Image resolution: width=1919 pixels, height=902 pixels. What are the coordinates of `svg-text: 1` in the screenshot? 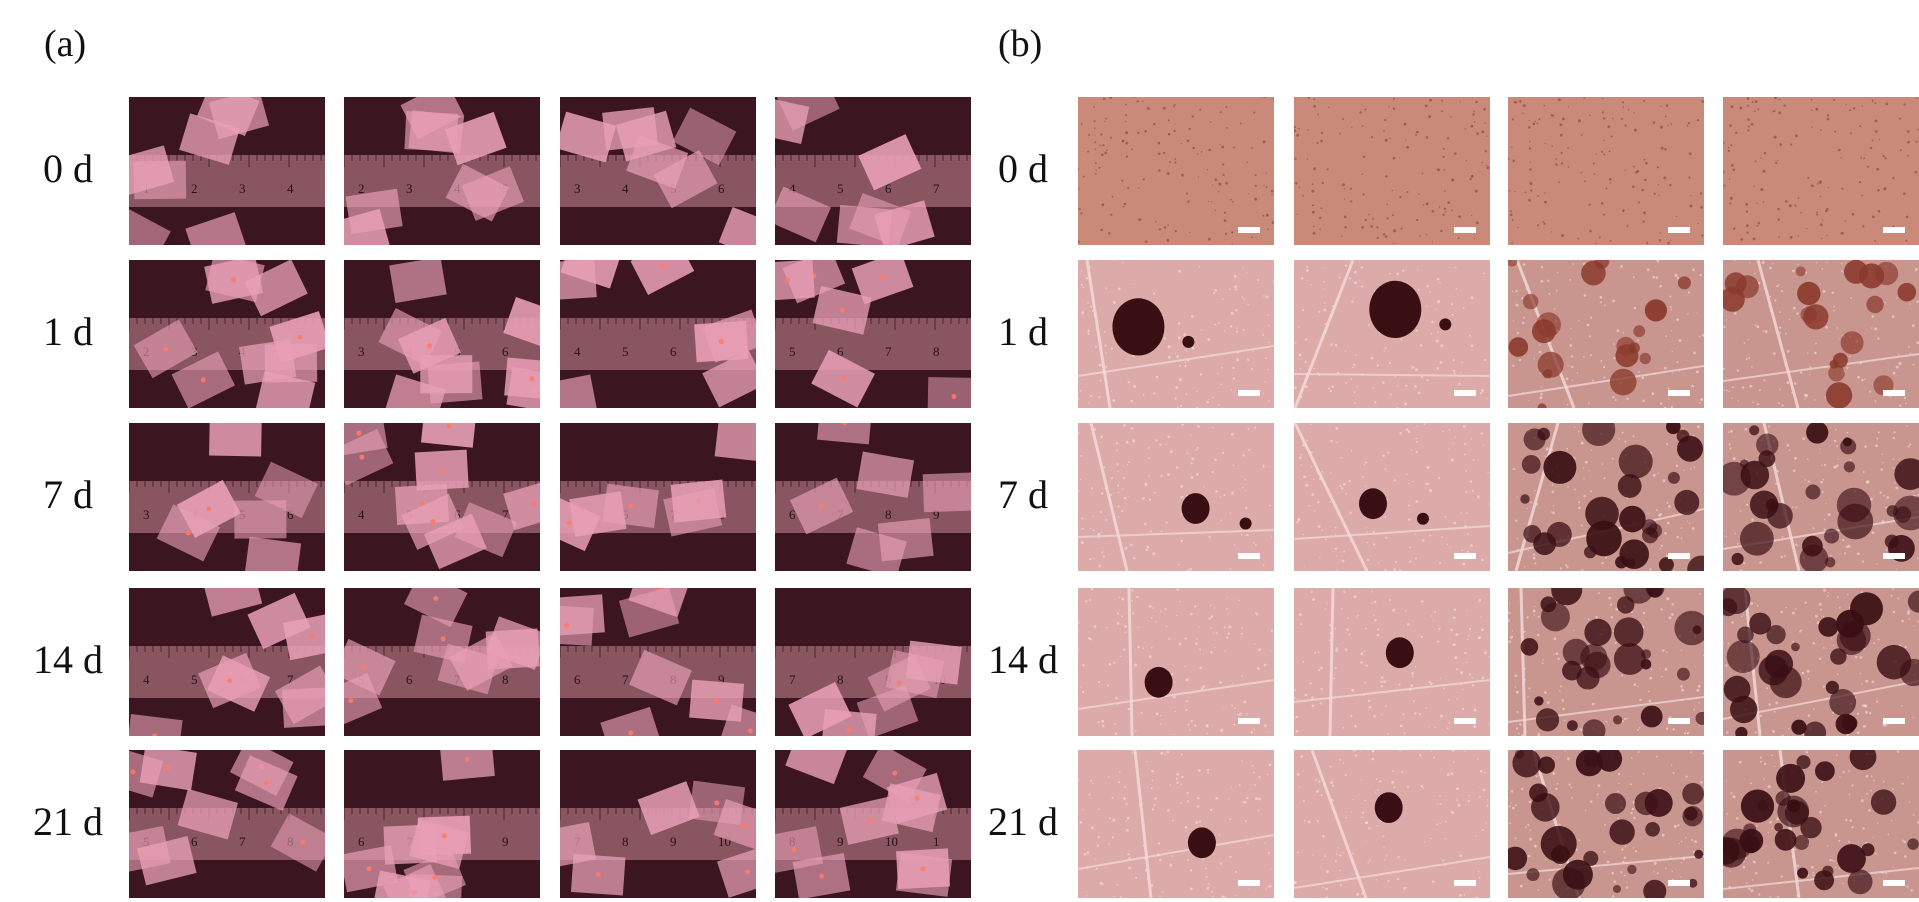 It's located at (936, 841).